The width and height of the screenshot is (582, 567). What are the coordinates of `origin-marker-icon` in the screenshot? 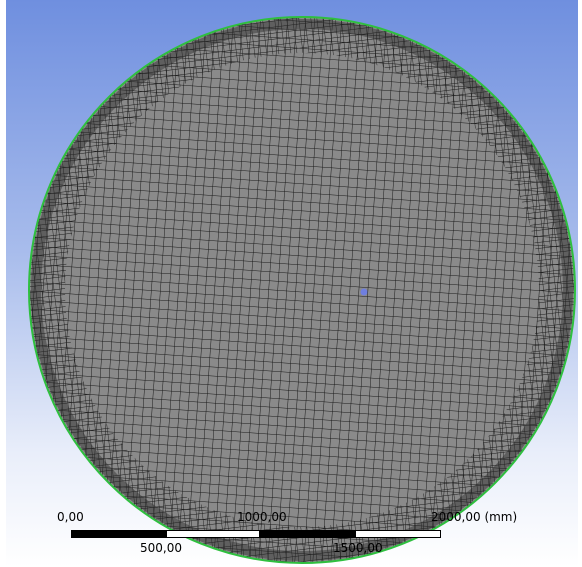 It's located at (364, 292).